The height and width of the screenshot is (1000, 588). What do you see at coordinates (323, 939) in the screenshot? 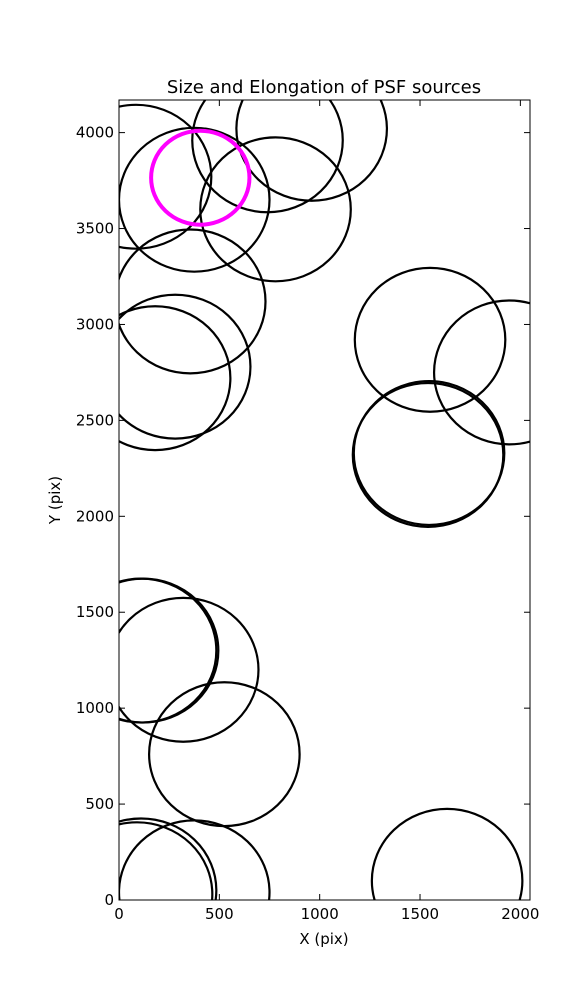
I see `x-axis-label: X (pix)` at bounding box center [323, 939].